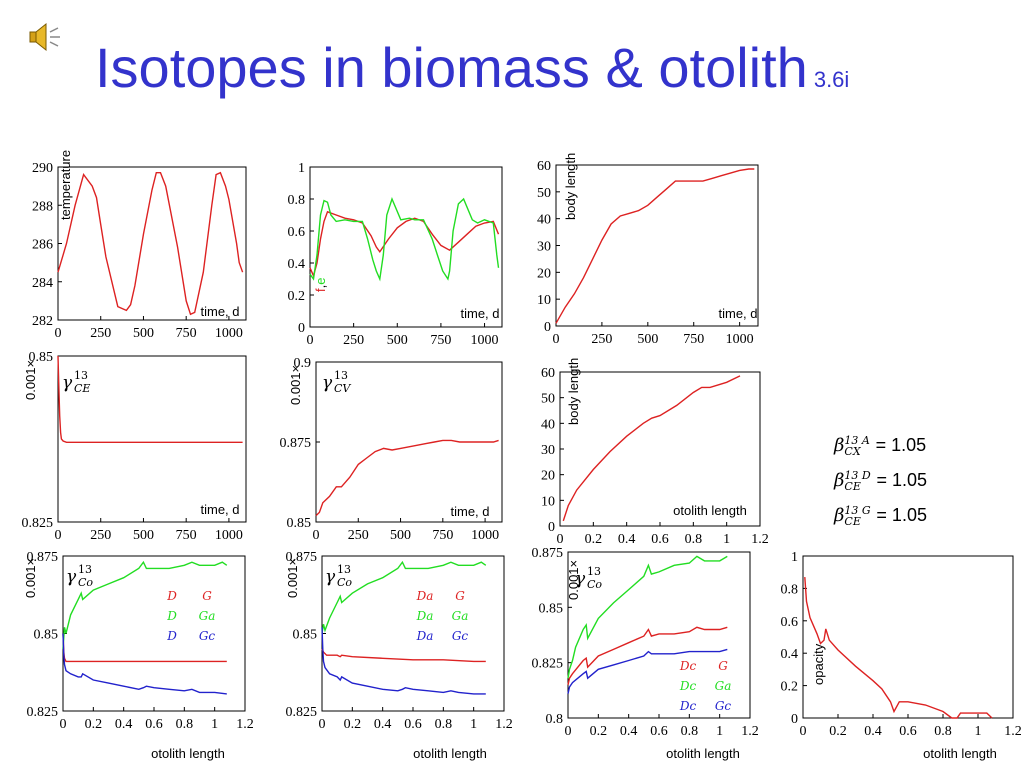 The height and width of the screenshot is (768, 1024). Describe the element at coordinates (42, 321) in the screenshot. I see `y-tick-label: 282` at that location.